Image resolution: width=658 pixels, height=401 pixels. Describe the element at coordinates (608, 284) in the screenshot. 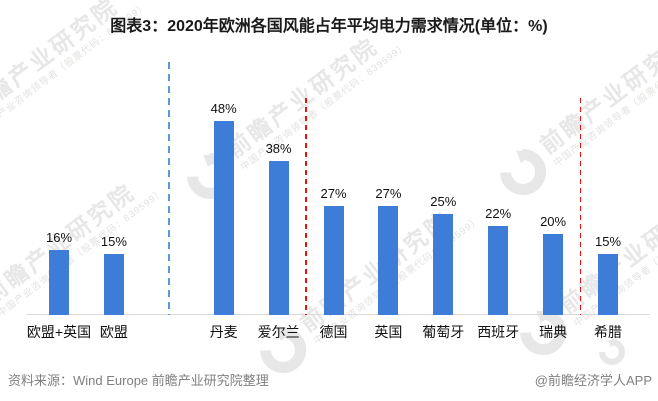

I see `bar-希腊` at that location.